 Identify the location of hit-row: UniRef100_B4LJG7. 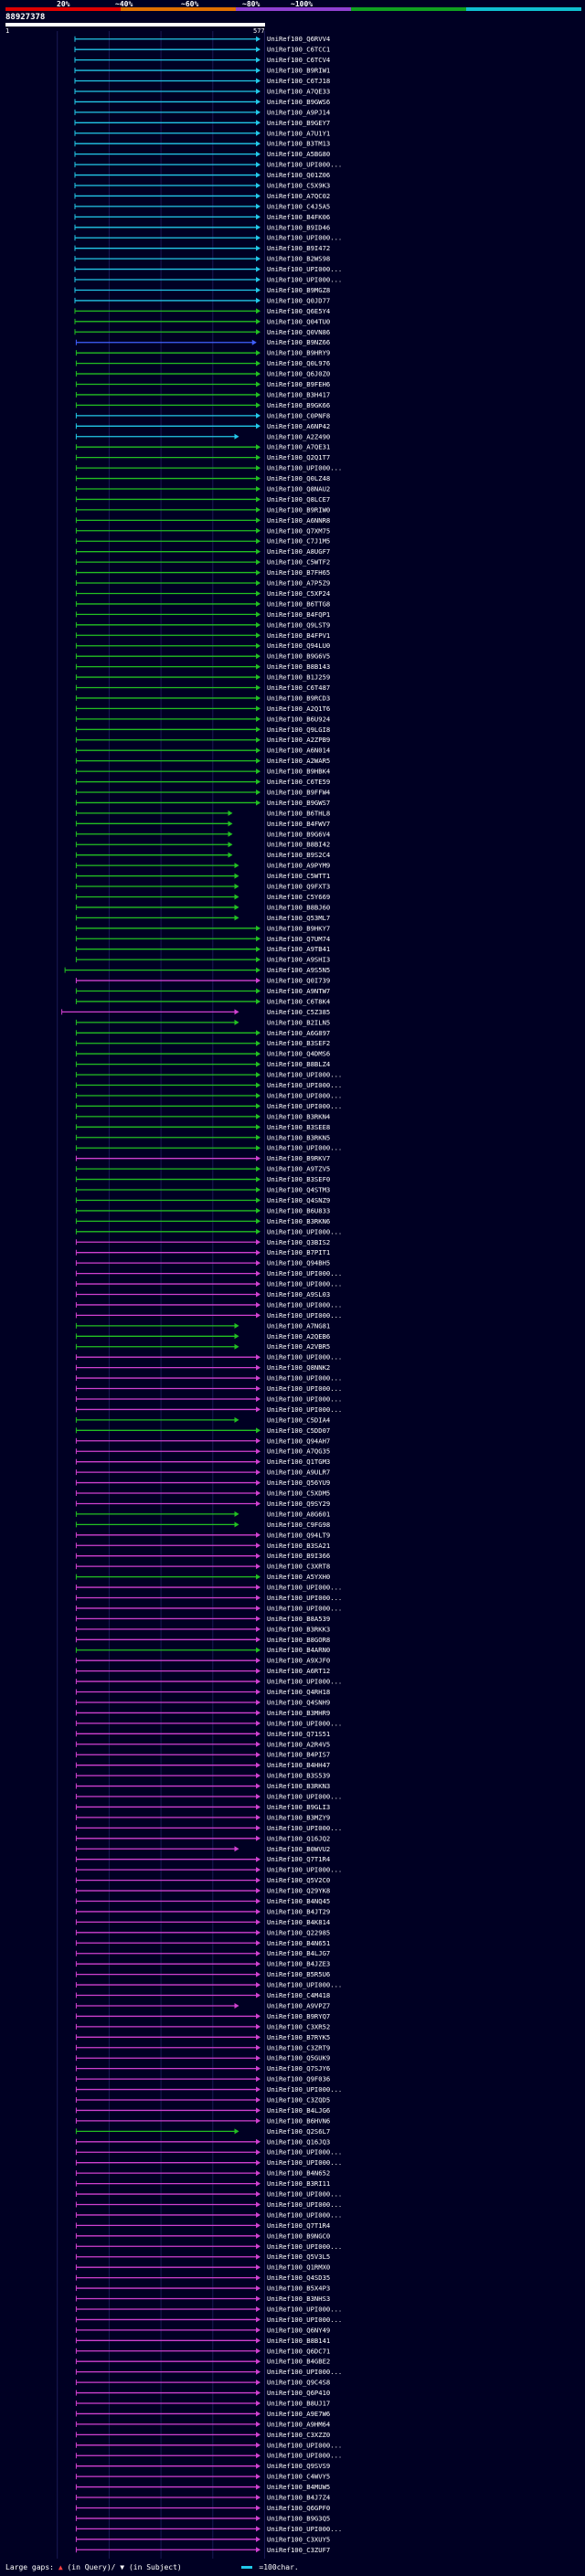
(202, 1953).